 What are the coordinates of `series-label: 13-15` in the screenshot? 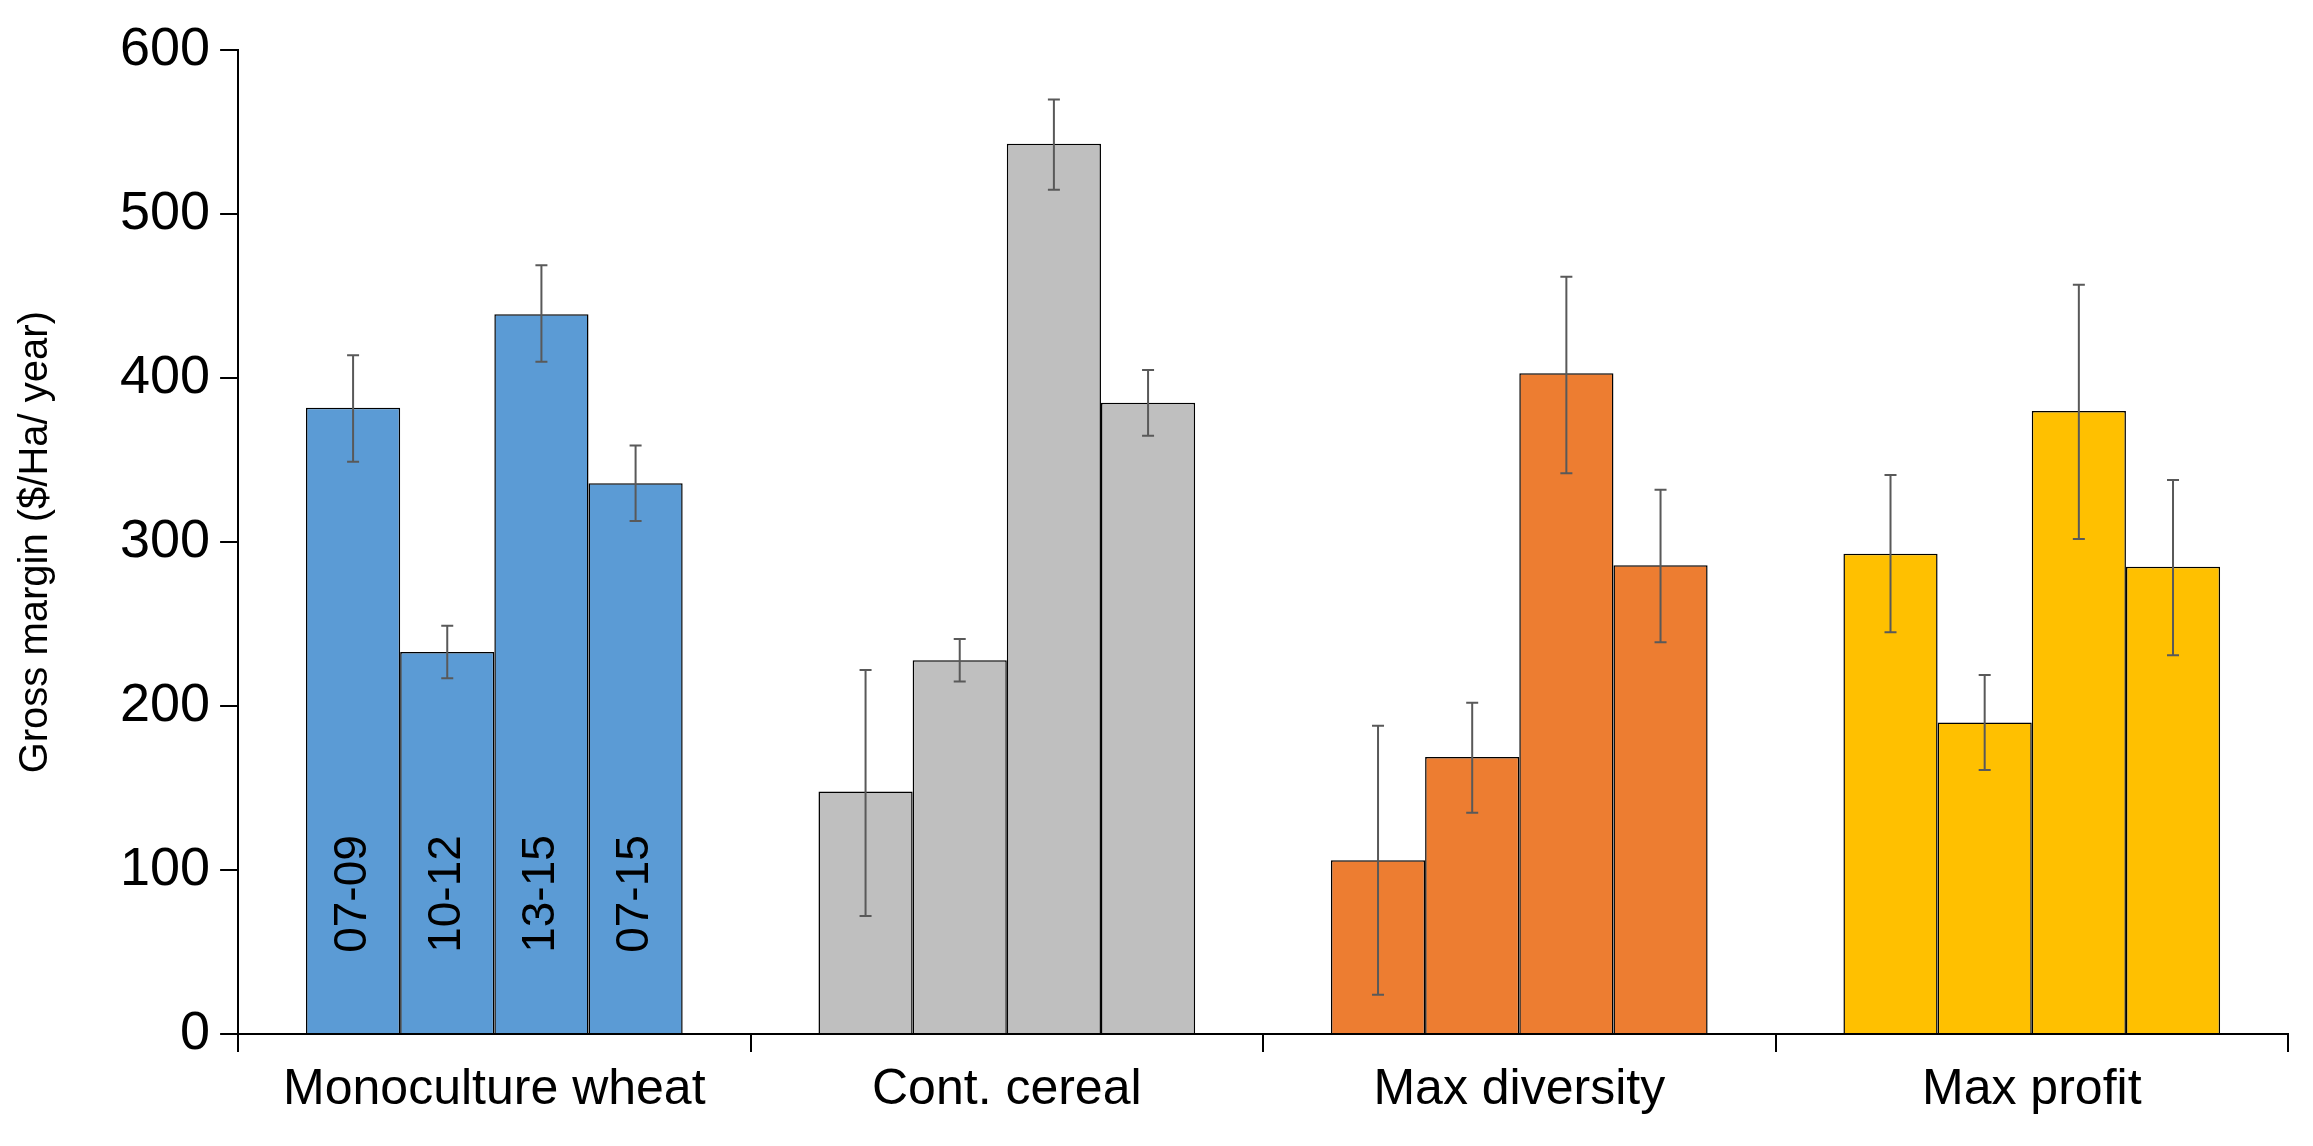 It's located at (538, 894).